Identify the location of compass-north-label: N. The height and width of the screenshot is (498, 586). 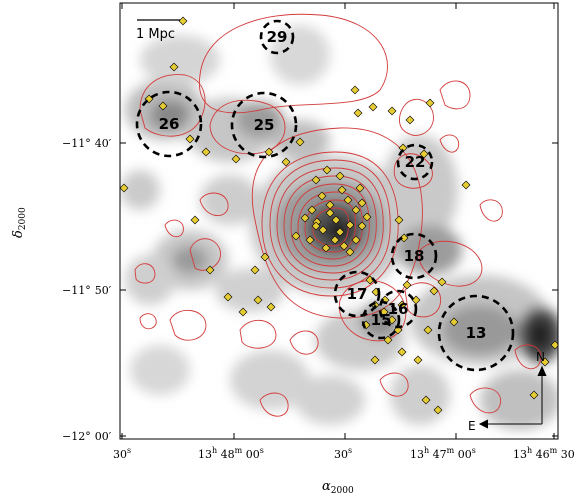
(540, 357).